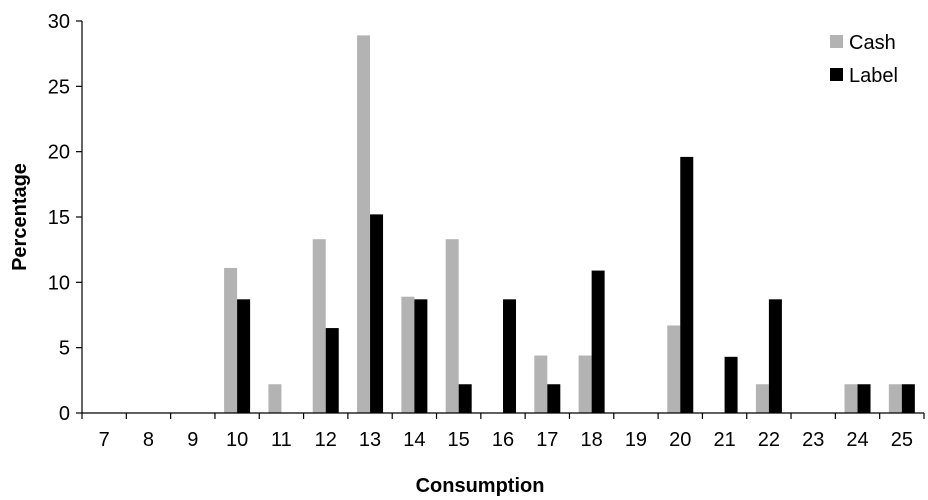  Describe the element at coordinates (59, 283) in the screenshot. I see `y-tick-label: 10` at that location.